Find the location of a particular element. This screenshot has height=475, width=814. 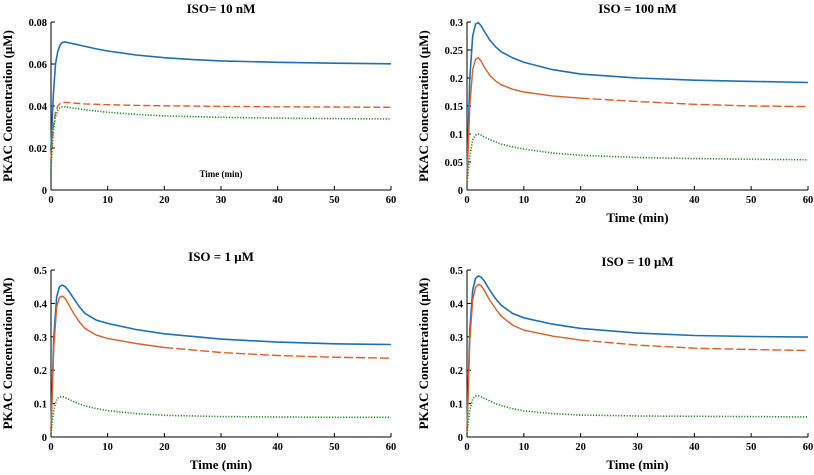

chart-title: ISO = 100 nM is located at coordinates (637, 8).